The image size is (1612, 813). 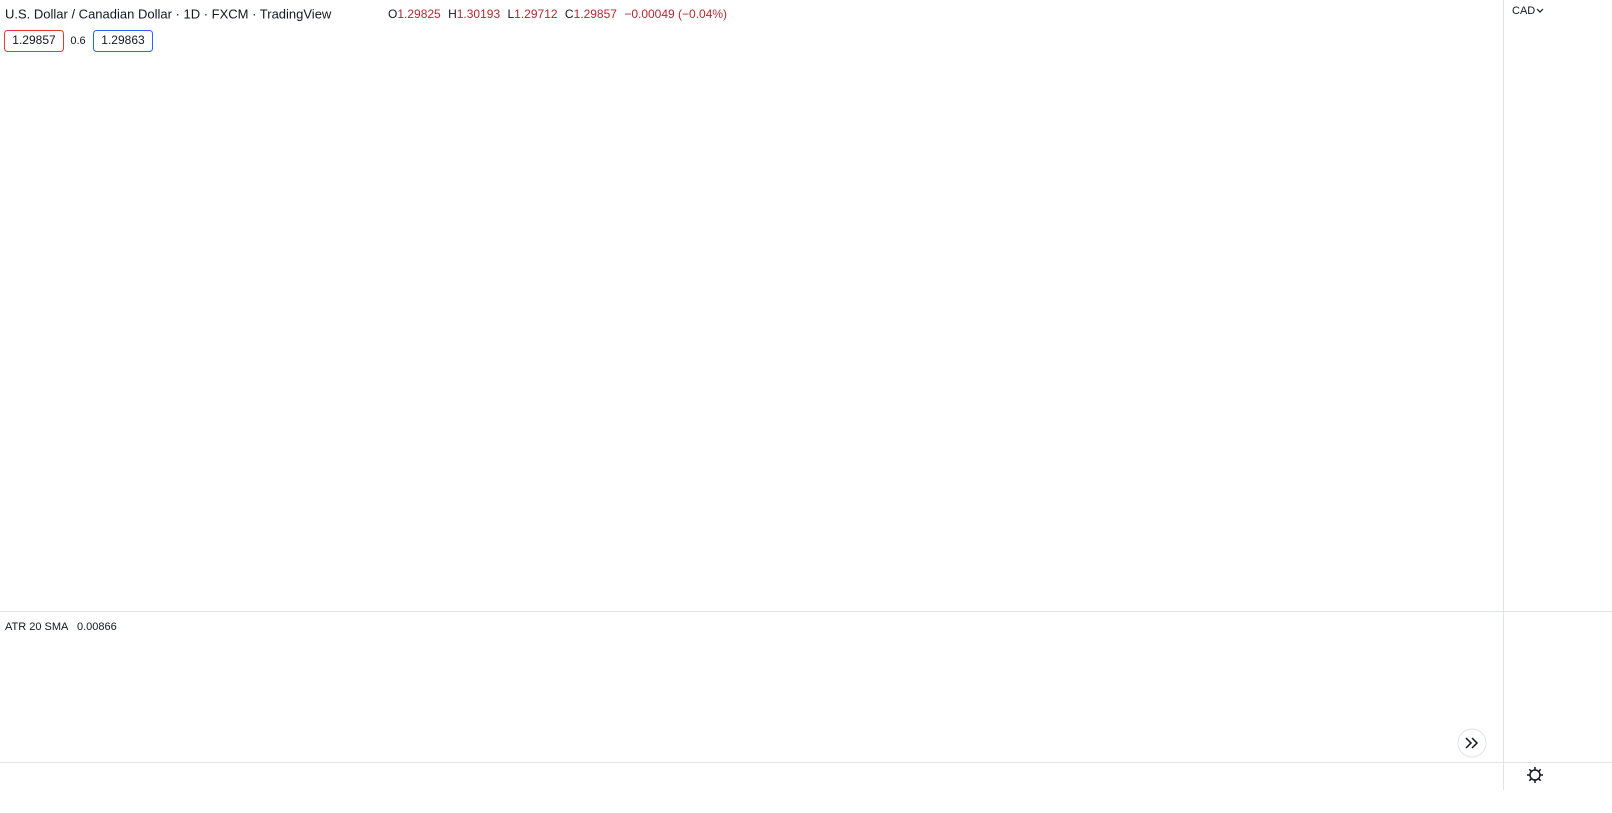 I want to click on ohlc-label: C, so click(x=569, y=14).